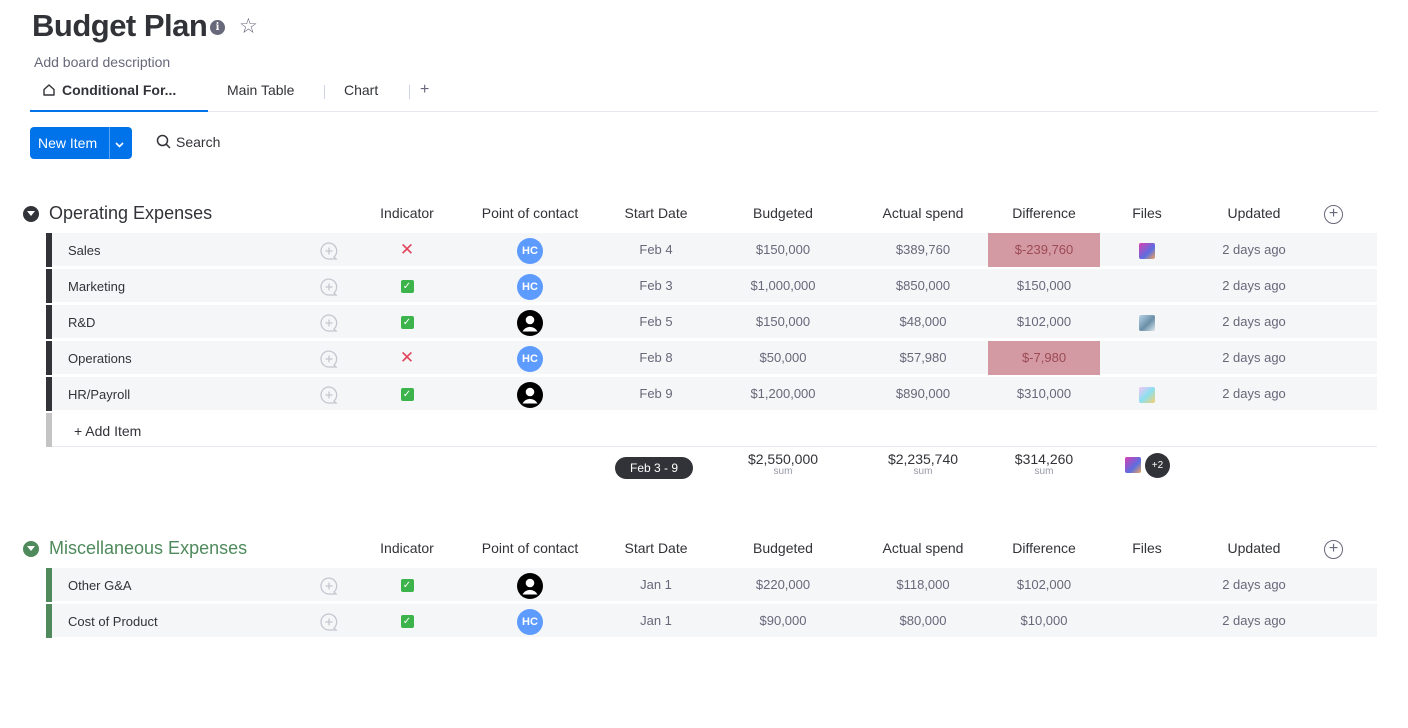 The width and height of the screenshot is (1408, 728). I want to click on new-item-button: New Item, so click(81, 143).